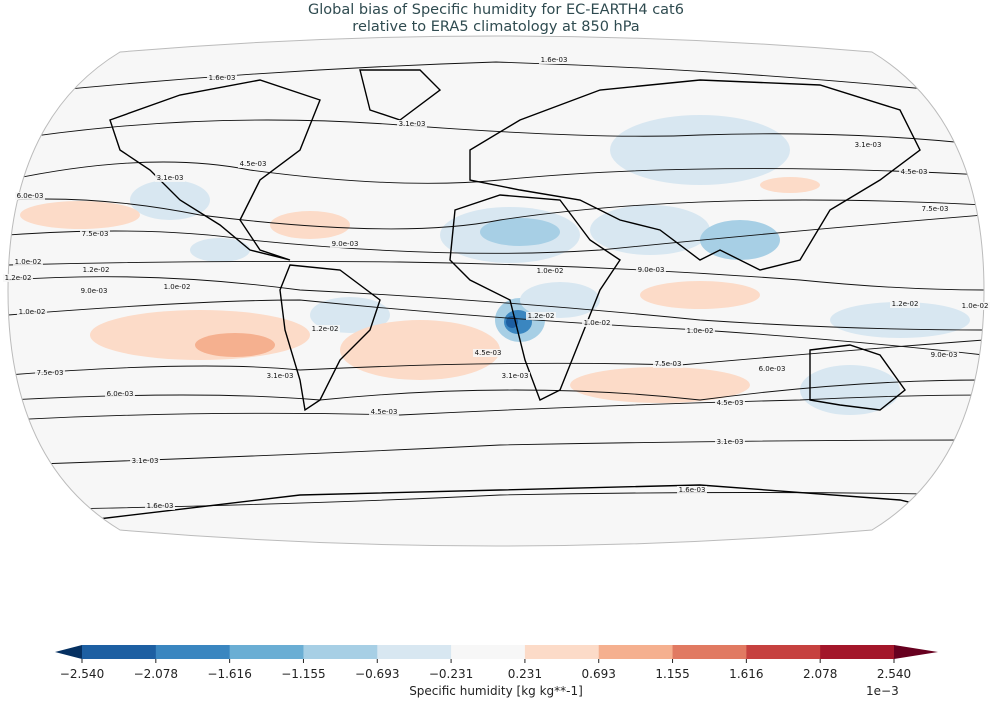 This screenshot has height=702, width=992. I want to click on colorbar-tick-label: −2.078, so click(156, 674).